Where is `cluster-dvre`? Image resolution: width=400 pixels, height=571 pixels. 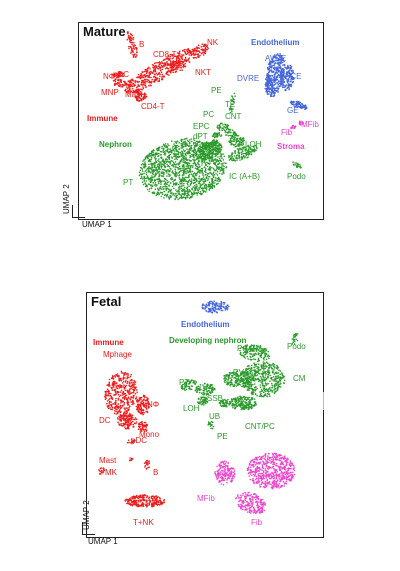 cluster-dvre is located at coordinates (269, 84).